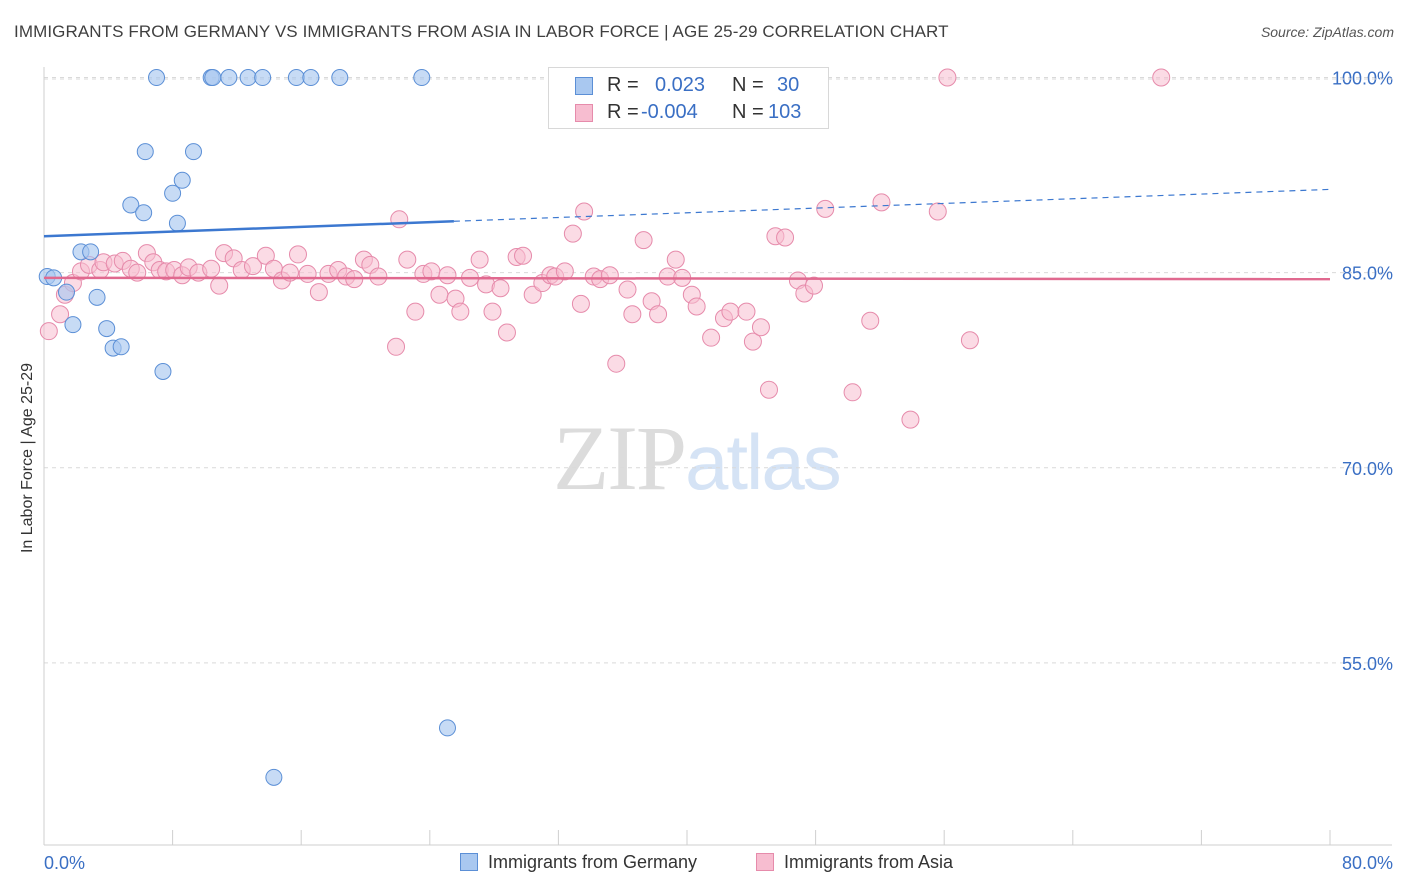  I want to click on watermark: ZIPatlas, so click(697, 458).